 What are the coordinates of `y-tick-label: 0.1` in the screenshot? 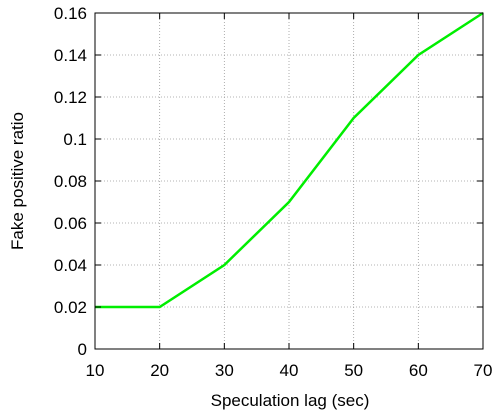 It's located at (75, 139).